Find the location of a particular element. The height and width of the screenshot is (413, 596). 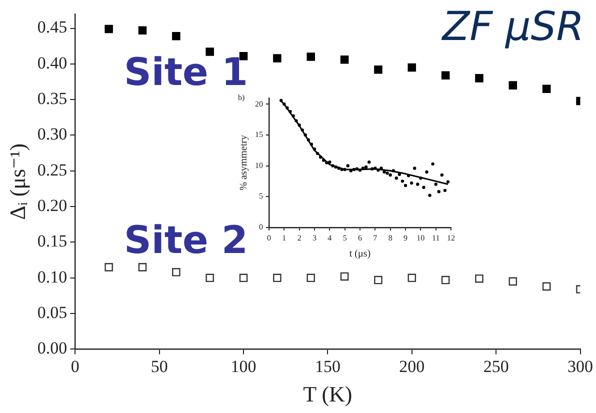

y-tick-label: 5 is located at coordinates (261, 196).